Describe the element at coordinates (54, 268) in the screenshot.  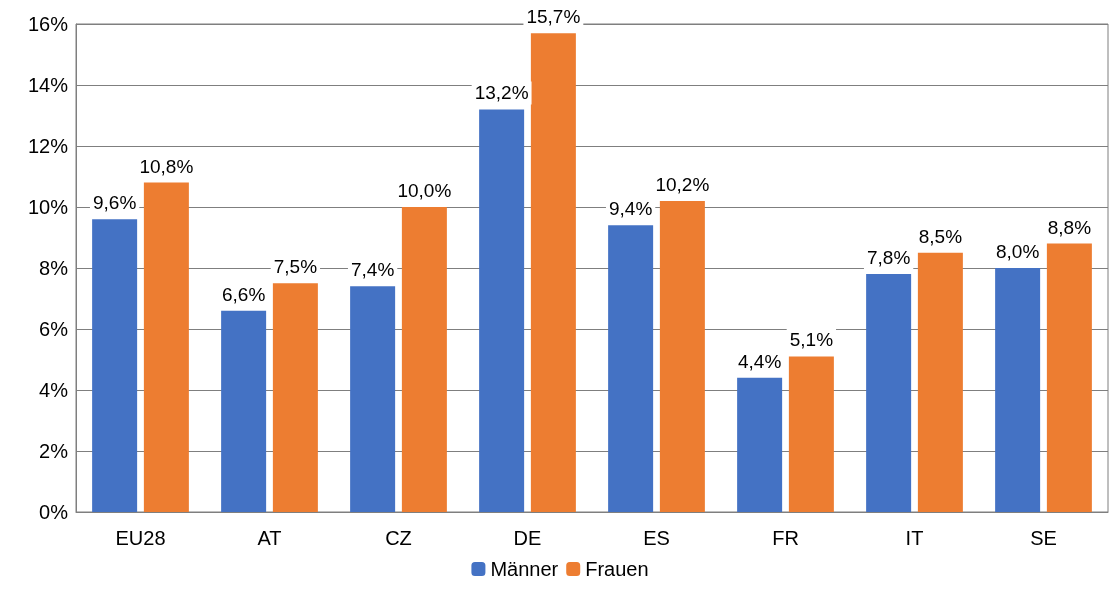
I see `y-tick-label: 8%` at that location.